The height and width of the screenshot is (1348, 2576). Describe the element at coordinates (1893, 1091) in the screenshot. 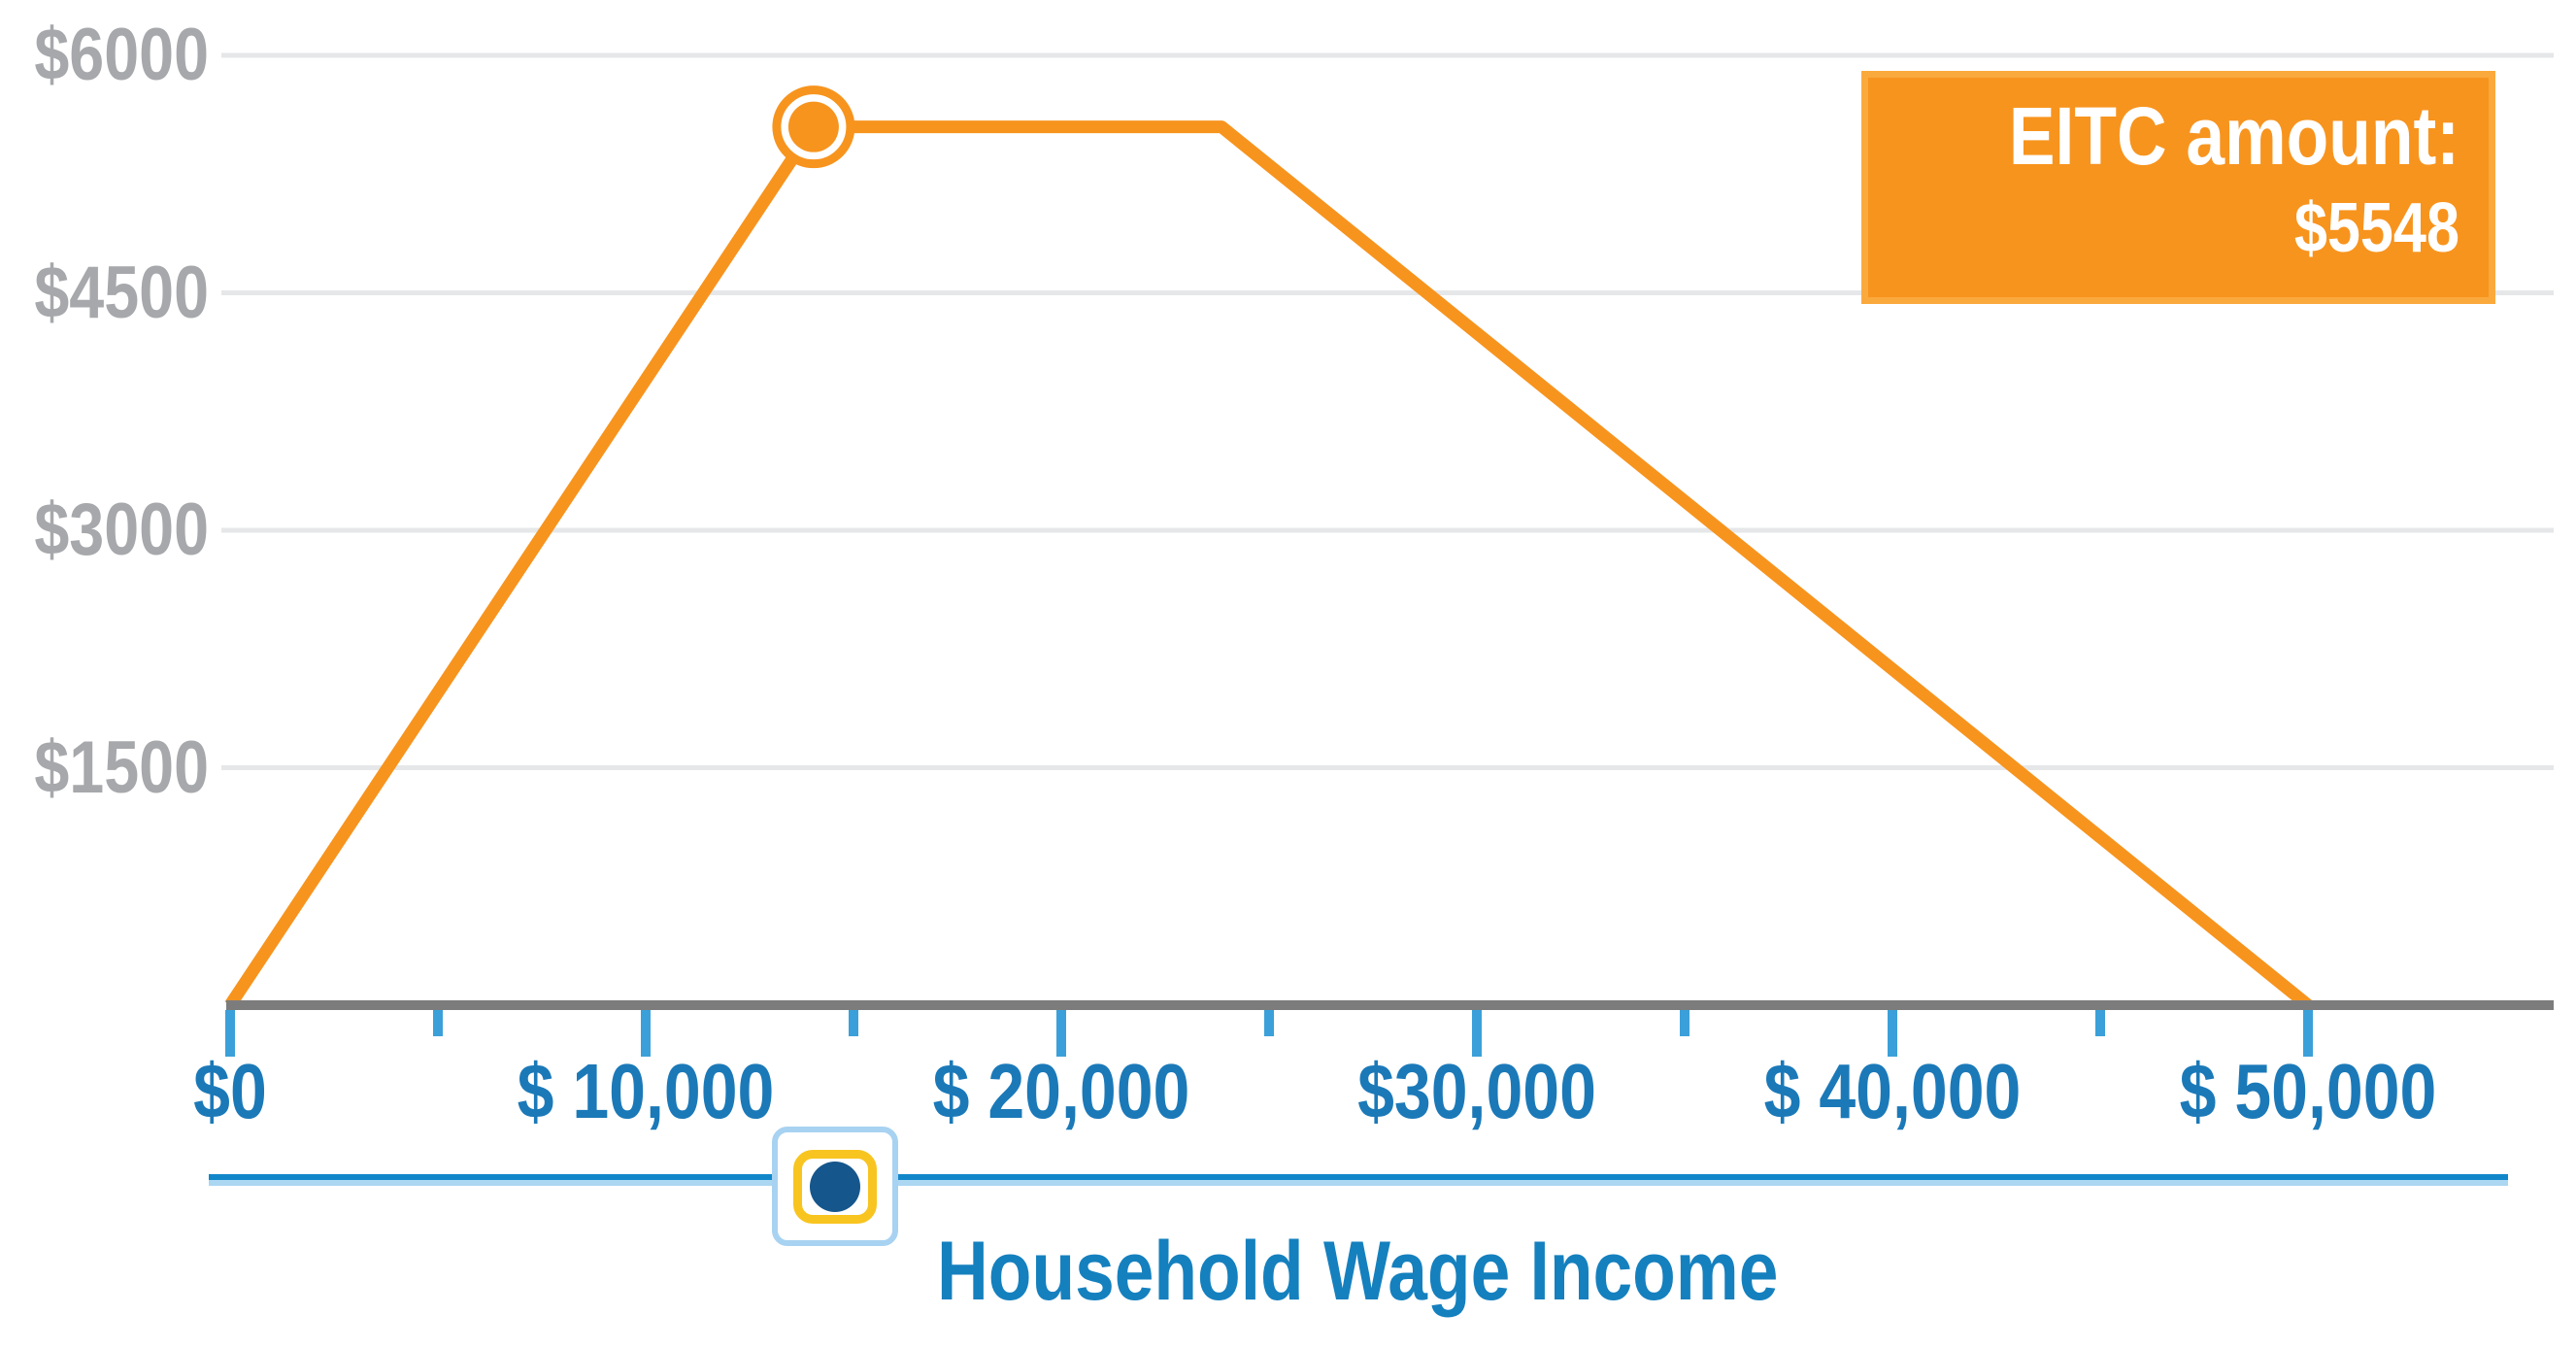

I see `x-axis-label: $ 40,000` at that location.